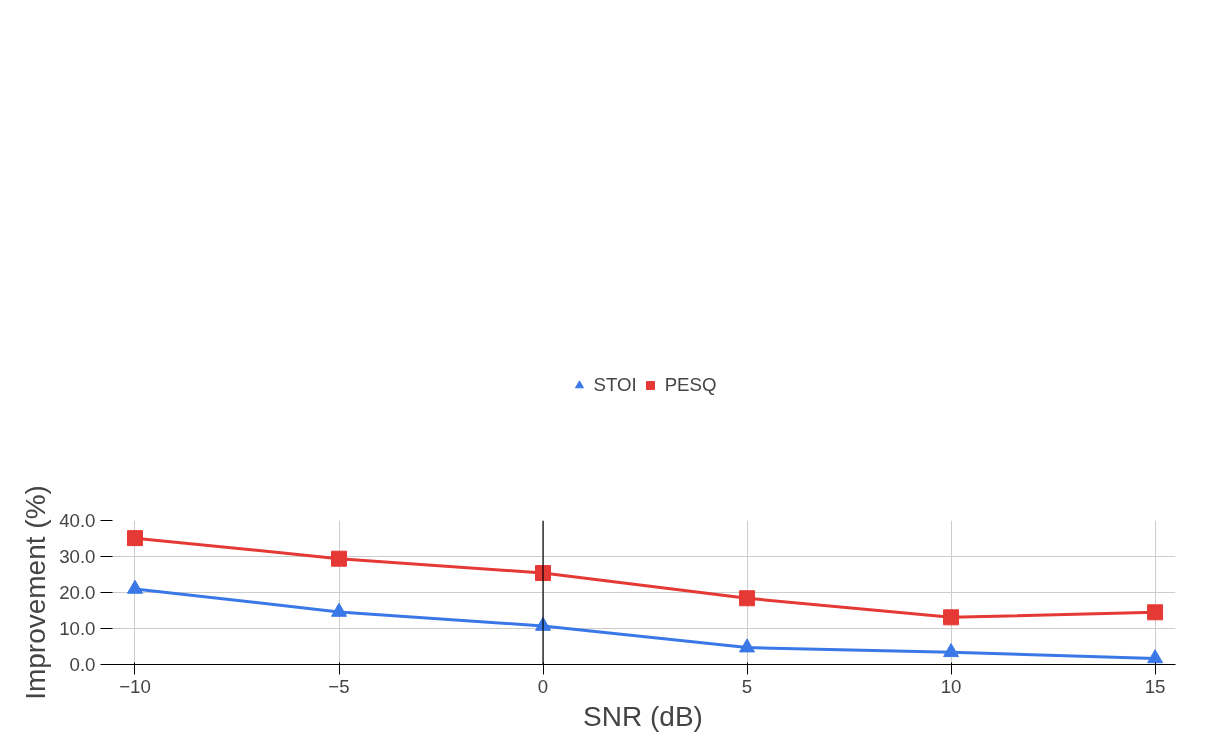  Describe the element at coordinates (77, 592) in the screenshot. I see `y-tick-label: 20.0` at that location.